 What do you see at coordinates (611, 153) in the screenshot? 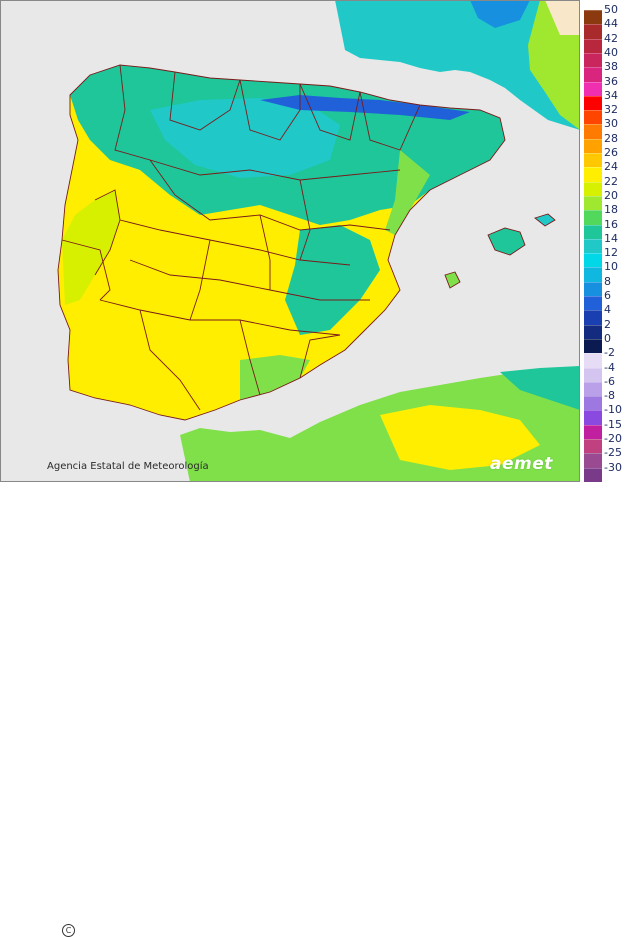
I see `legend-label: 26` at bounding box center [611, 153].